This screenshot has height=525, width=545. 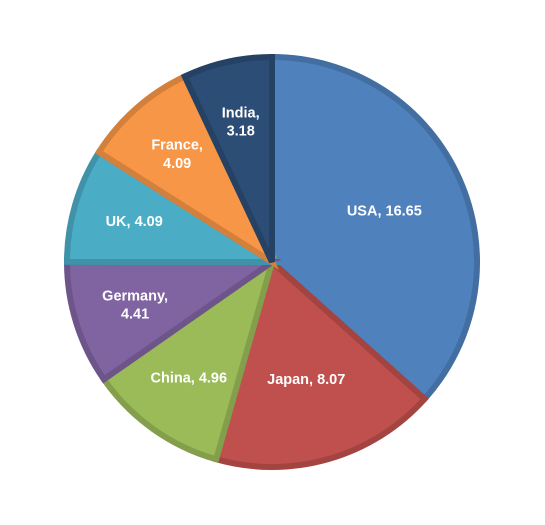 I want to click on data-label: Japan, 8.07, so click(x=306, y=380).